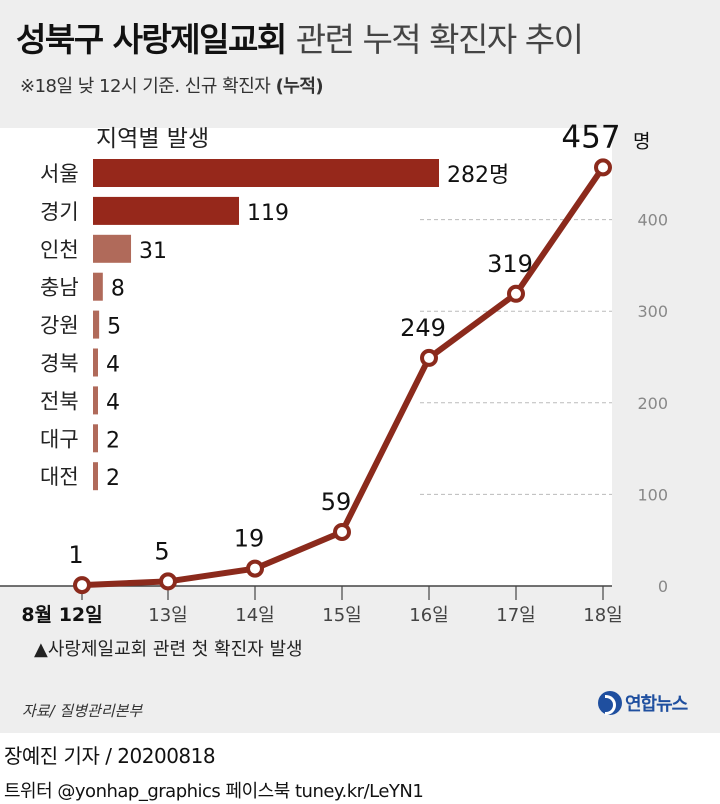  I want to click on y-tick-label: 0, so click(663, 586).